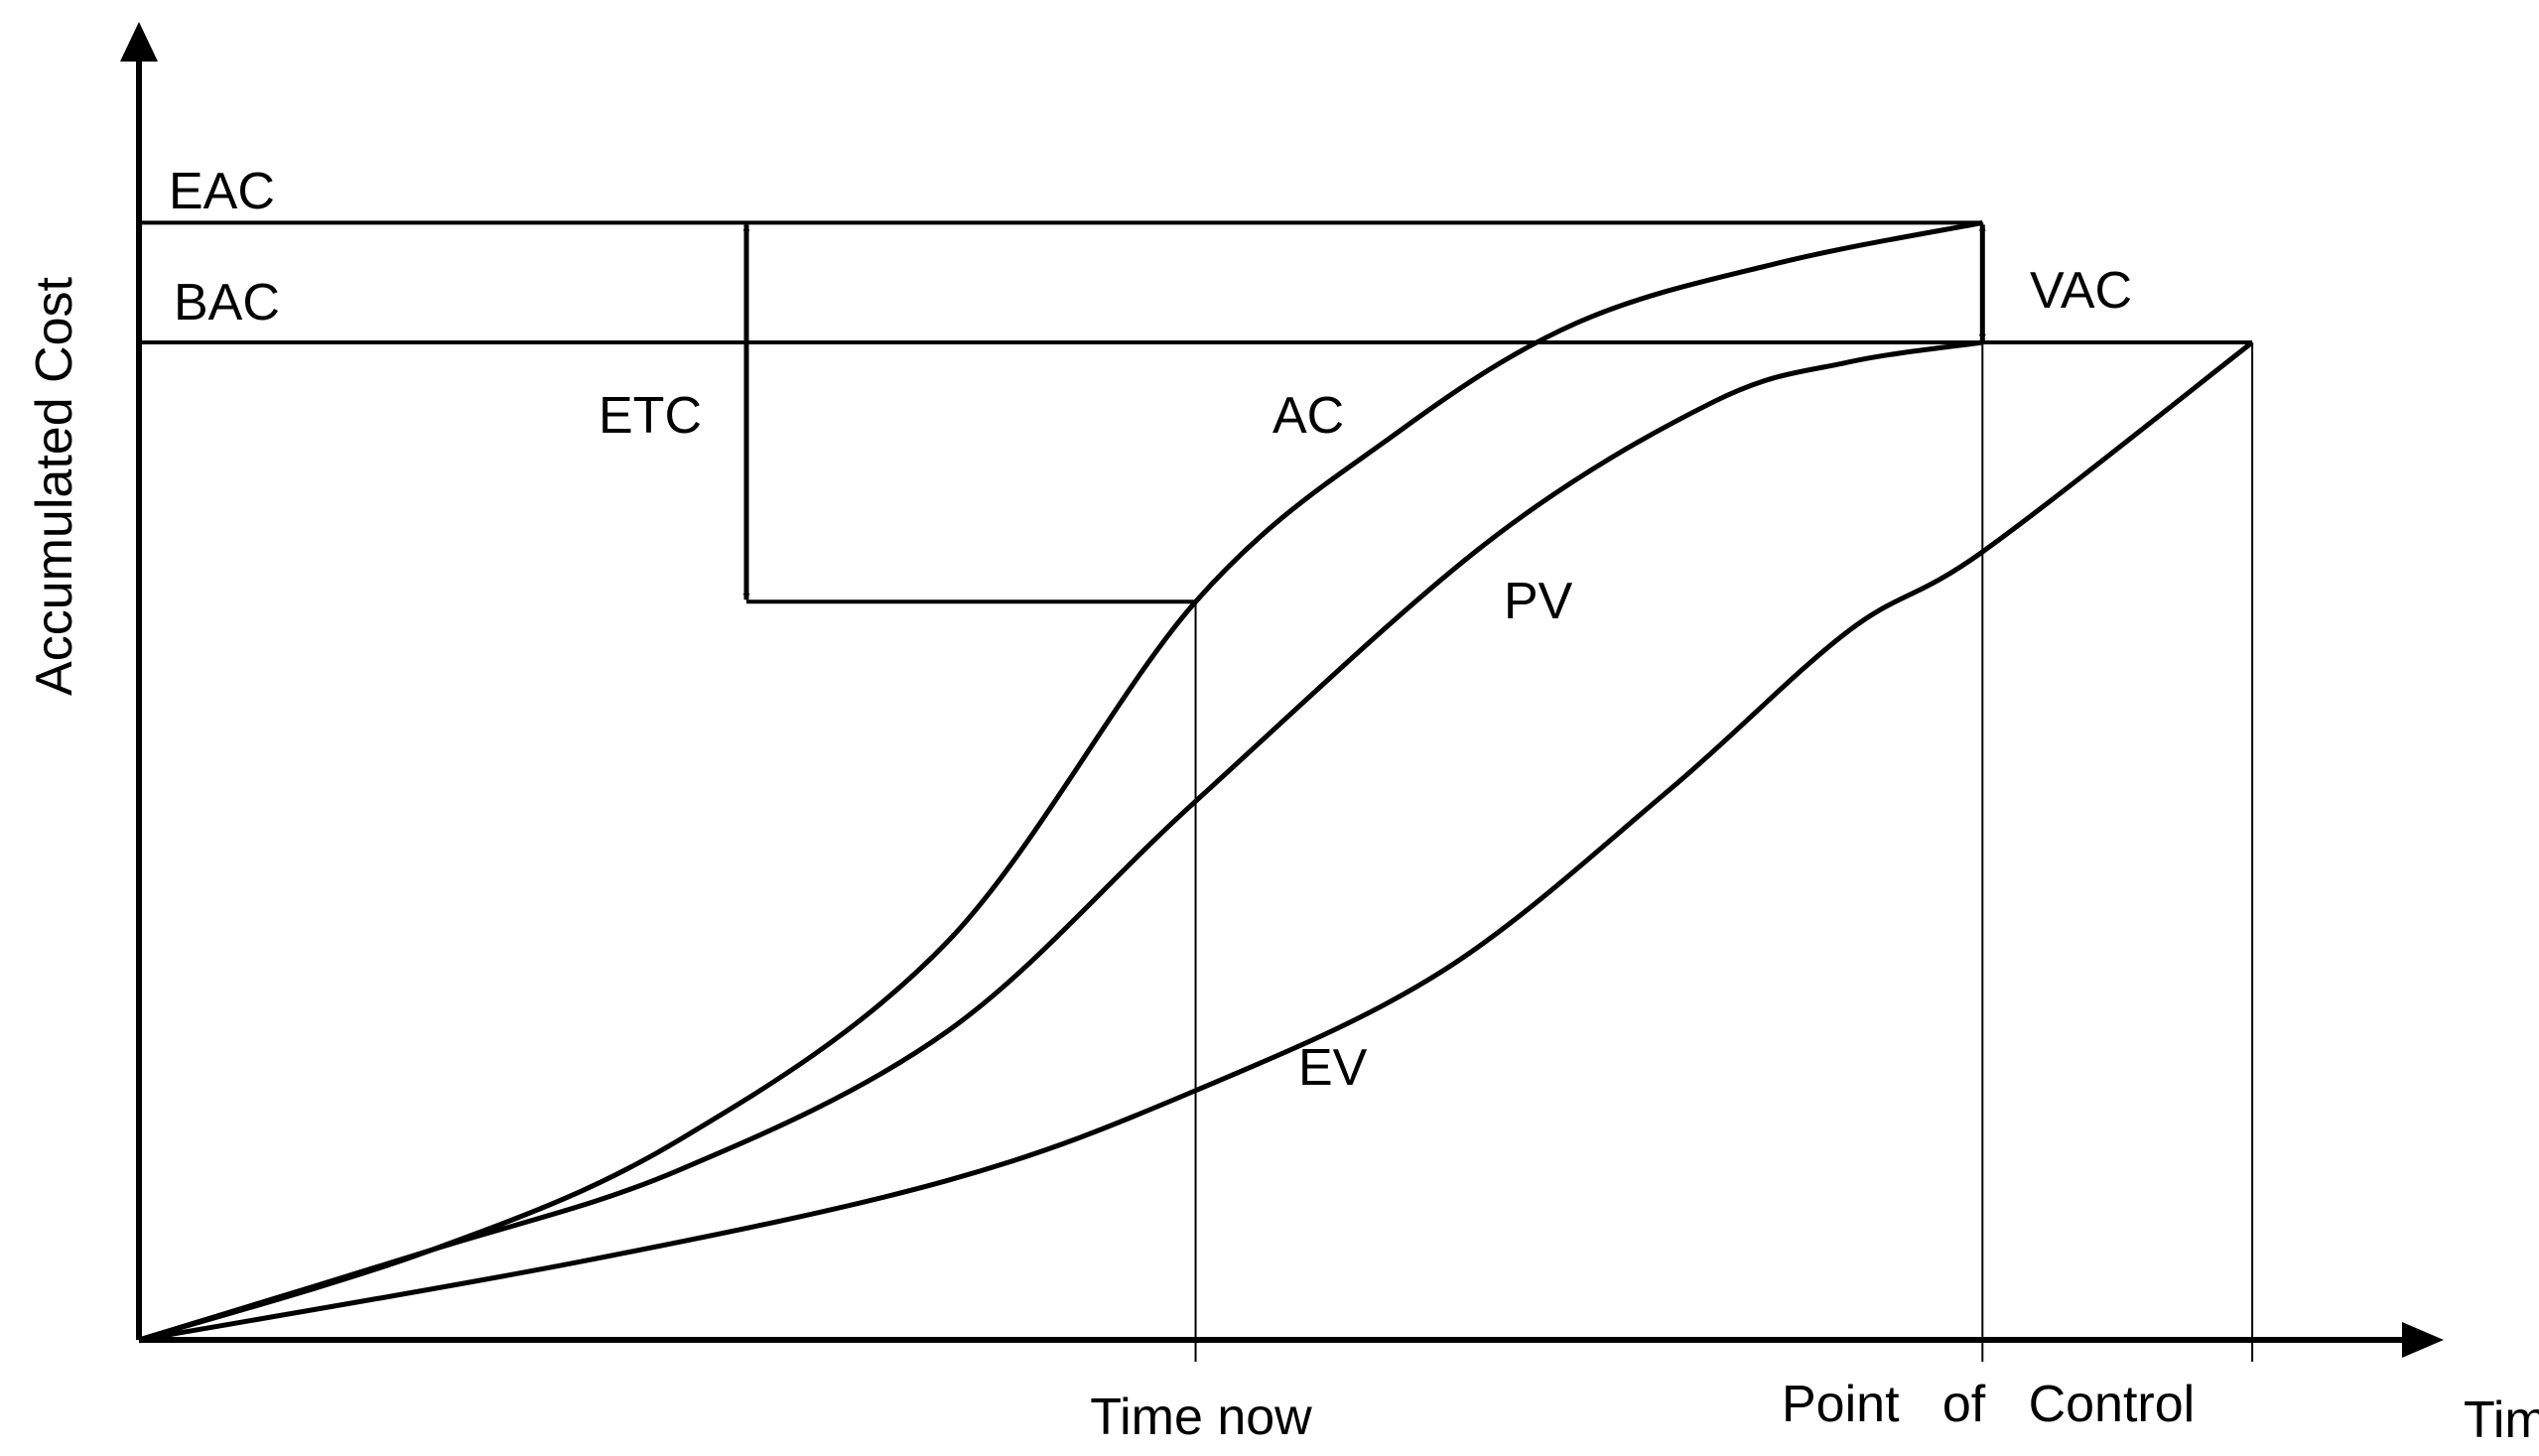 This screenshot has width=2539, height=1456. Describe the element at coordinates (54, 486) in the screenshot. I see `y-axis-label: Accumulated Cost` at that location.